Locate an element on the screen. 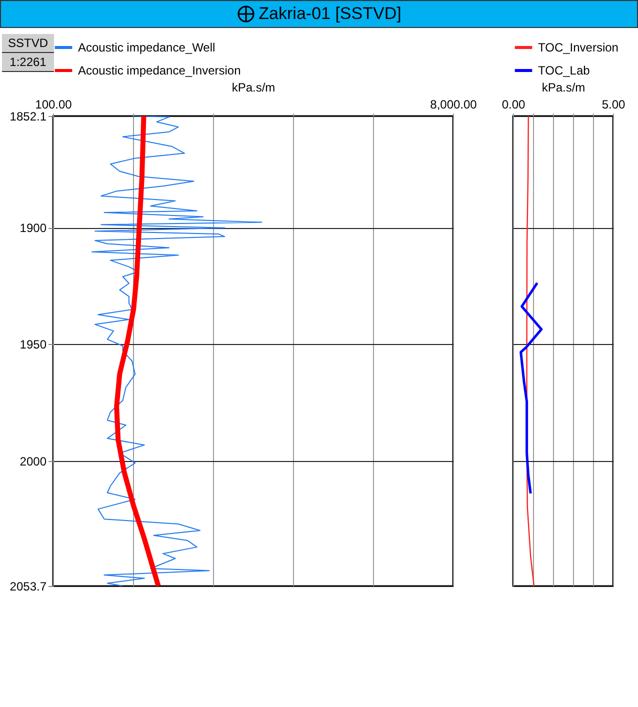 This screenshot has width=638, height=707. y-tick-label: 1950 is located at coordinates (33, 345).